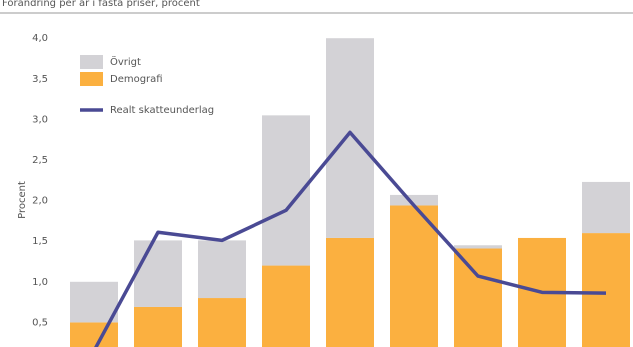 This screenshot has height=347, width=633. Describe the element at coordinates (40, 241) in the screenshot. I see `y-tick-label: 1,5` at that location.